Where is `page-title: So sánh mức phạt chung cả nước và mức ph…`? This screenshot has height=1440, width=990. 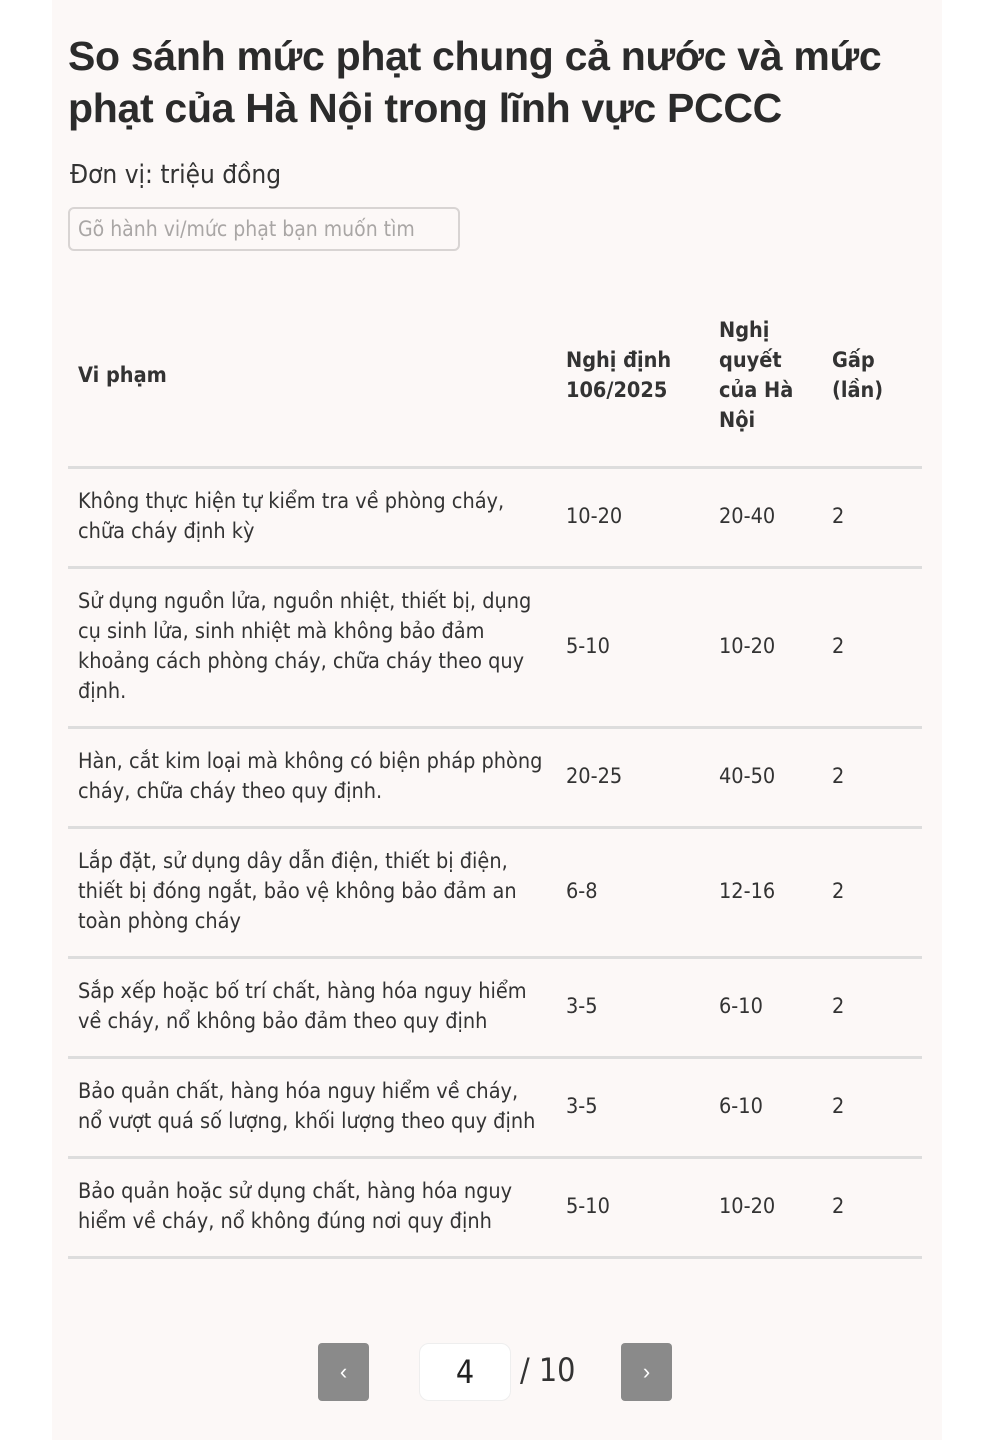 page-title: So sánh mức phạt chung cả nước và mức ph… is located at coordinates (475, 82).